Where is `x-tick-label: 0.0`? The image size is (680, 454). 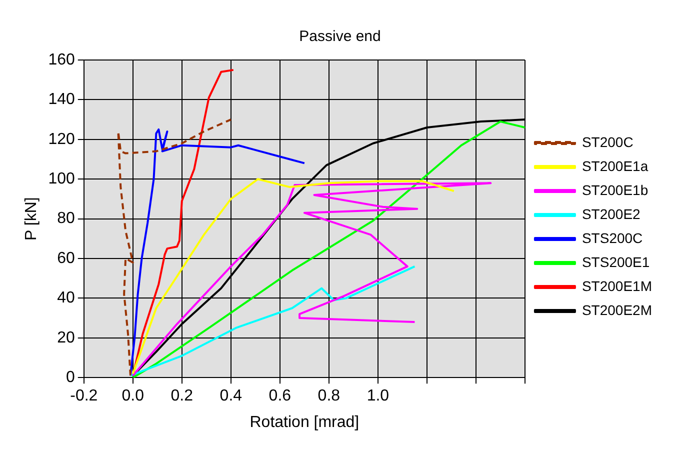 x-tick-label: 0.0 is located at coordinates (133, 396).